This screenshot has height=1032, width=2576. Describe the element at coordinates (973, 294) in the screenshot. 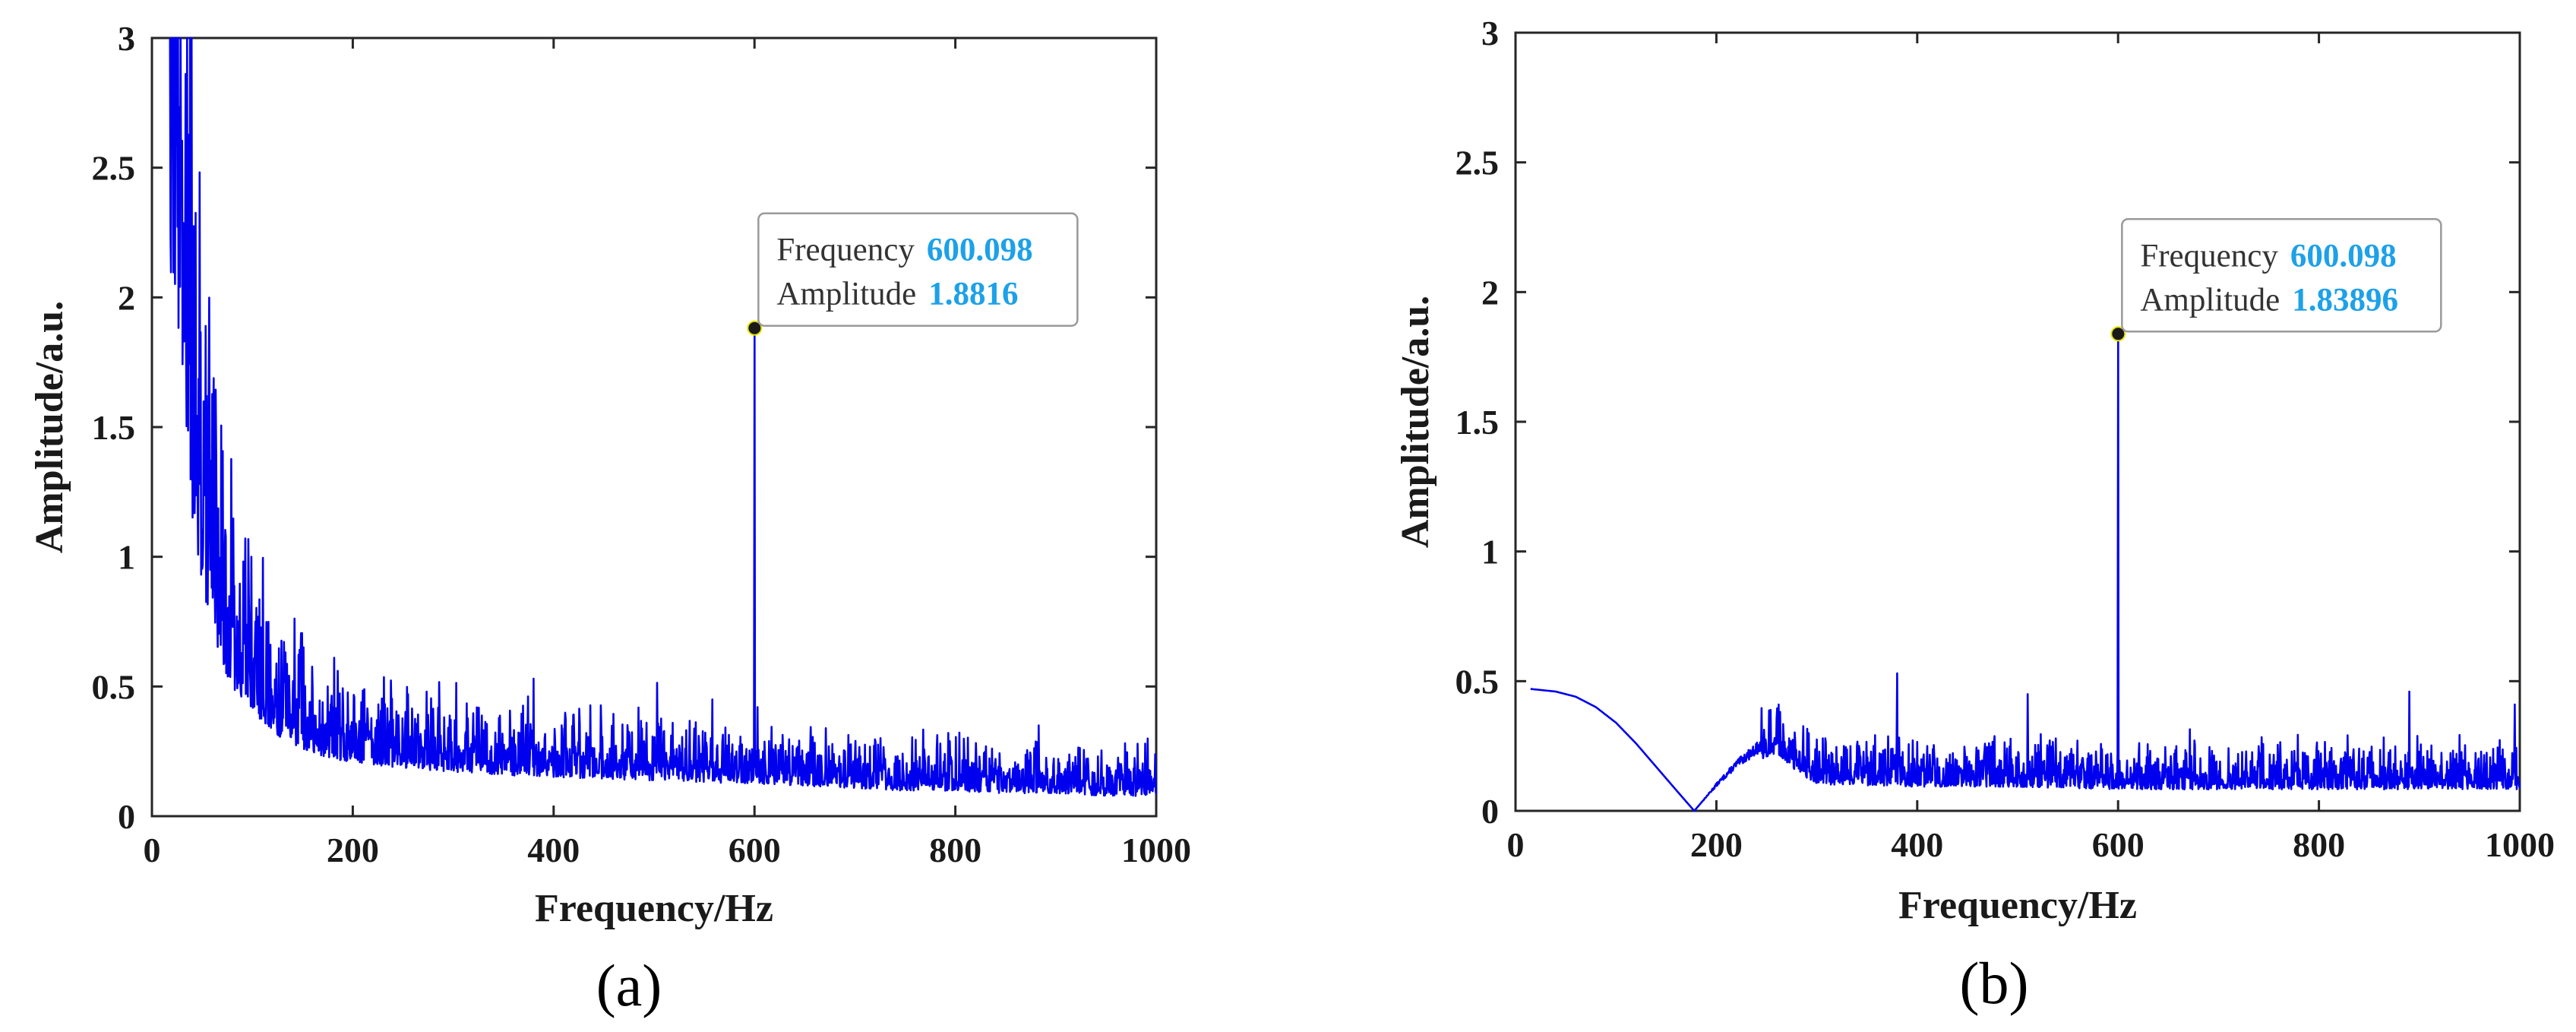

I see `datatip-y-value: 1.8816` at that location.